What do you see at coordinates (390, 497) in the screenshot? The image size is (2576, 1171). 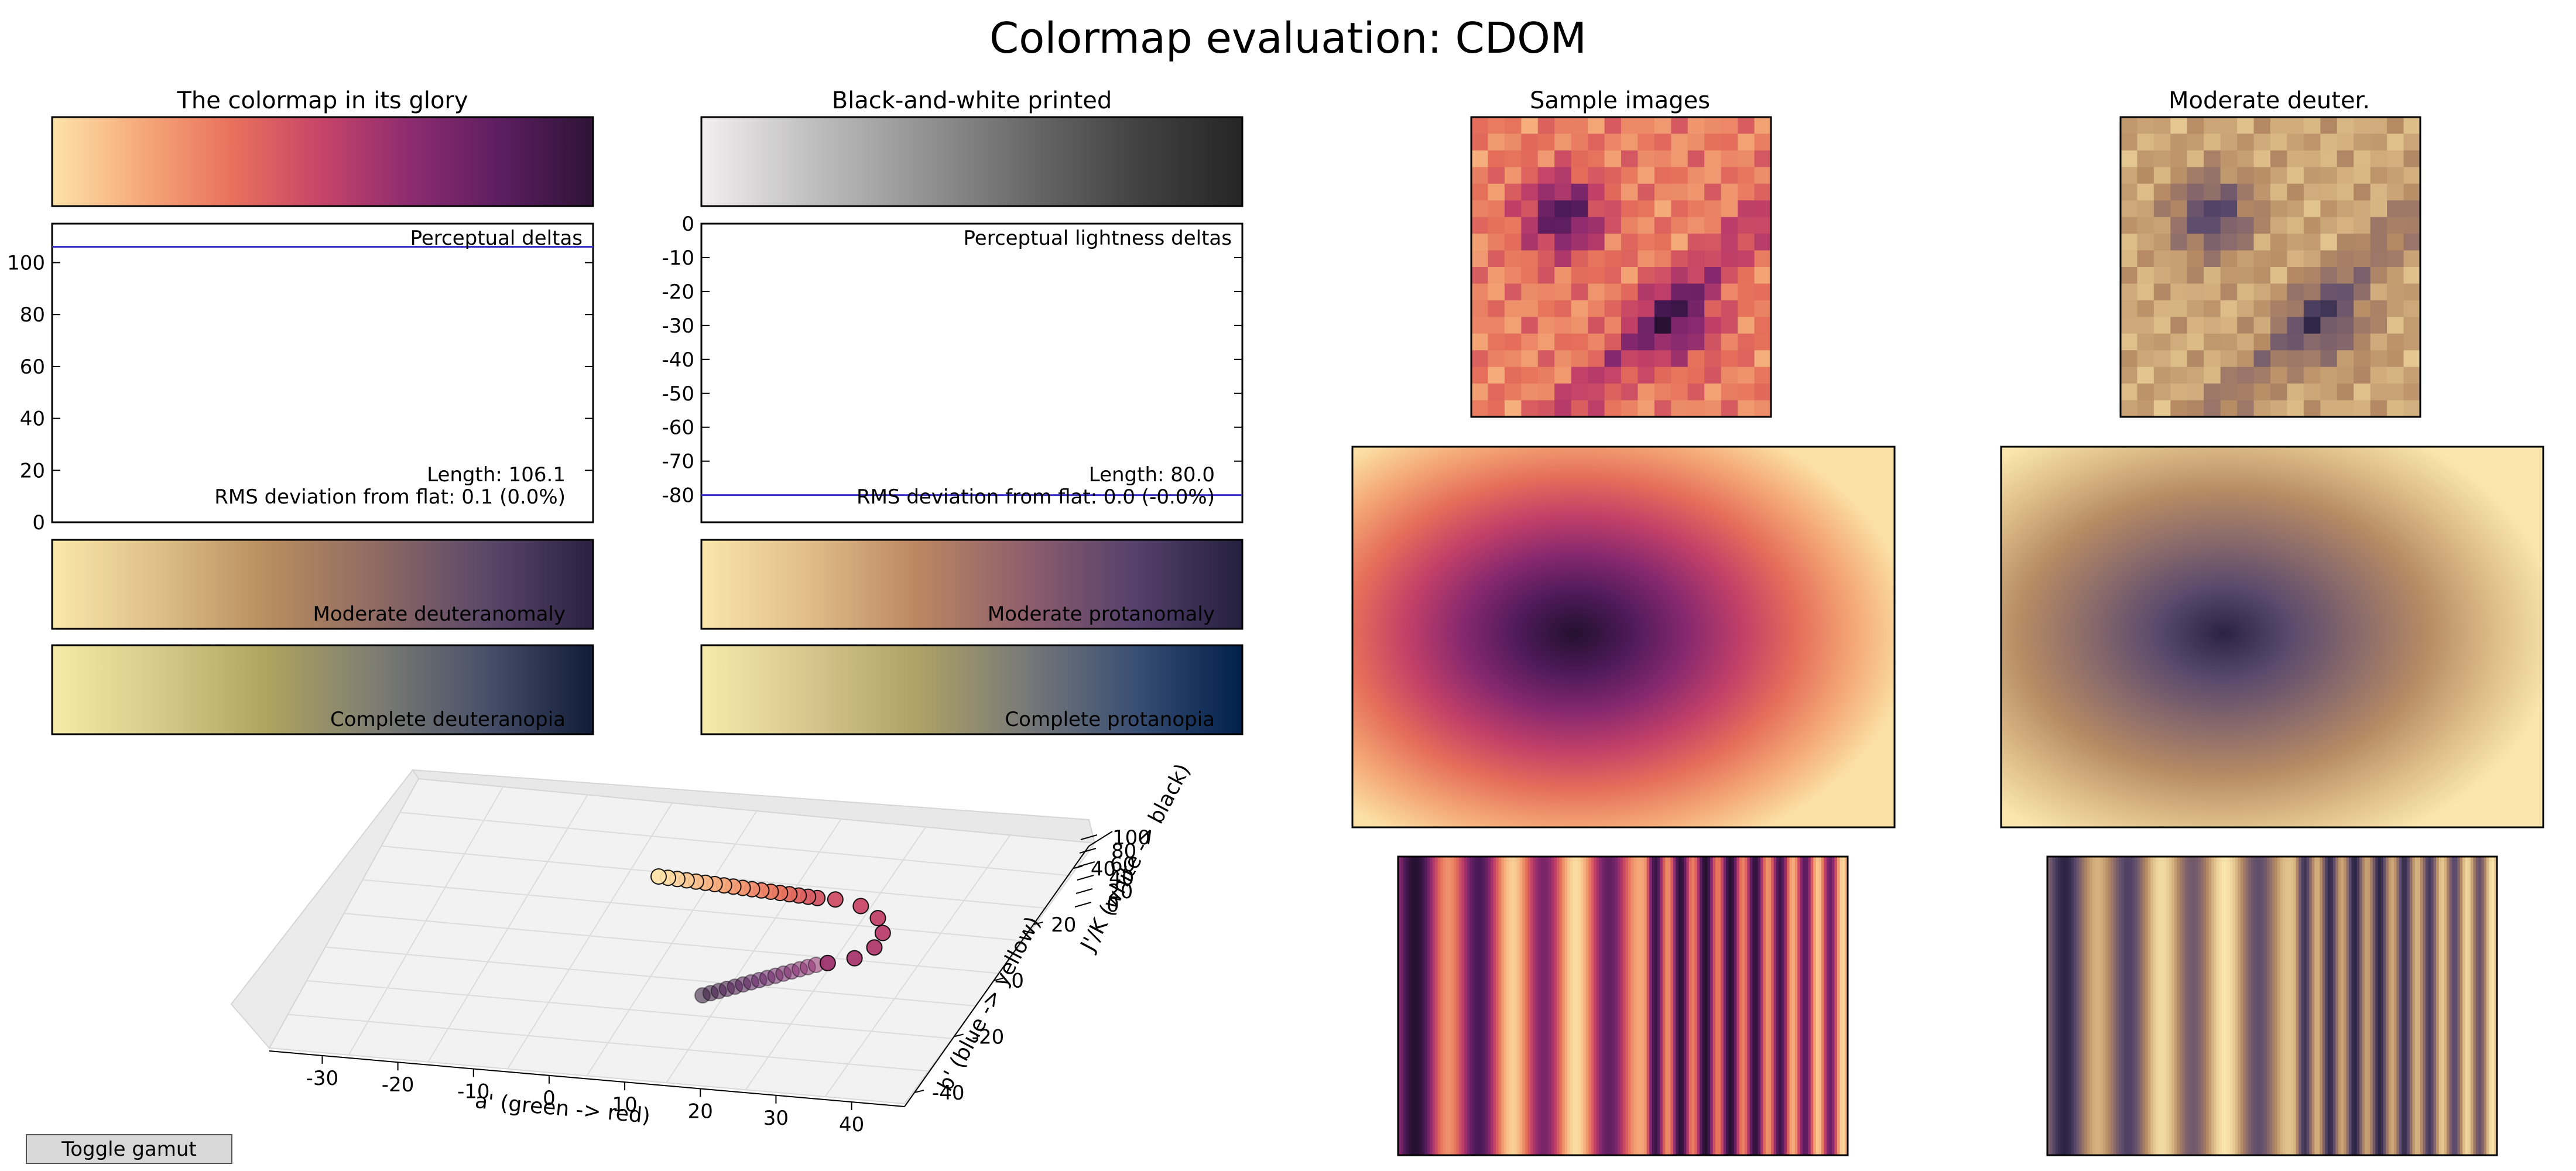 I see `perceptual-deltas-rms: RMS deviation from flat: 0.1 (0.0%)` at bounding box center [390, 497].